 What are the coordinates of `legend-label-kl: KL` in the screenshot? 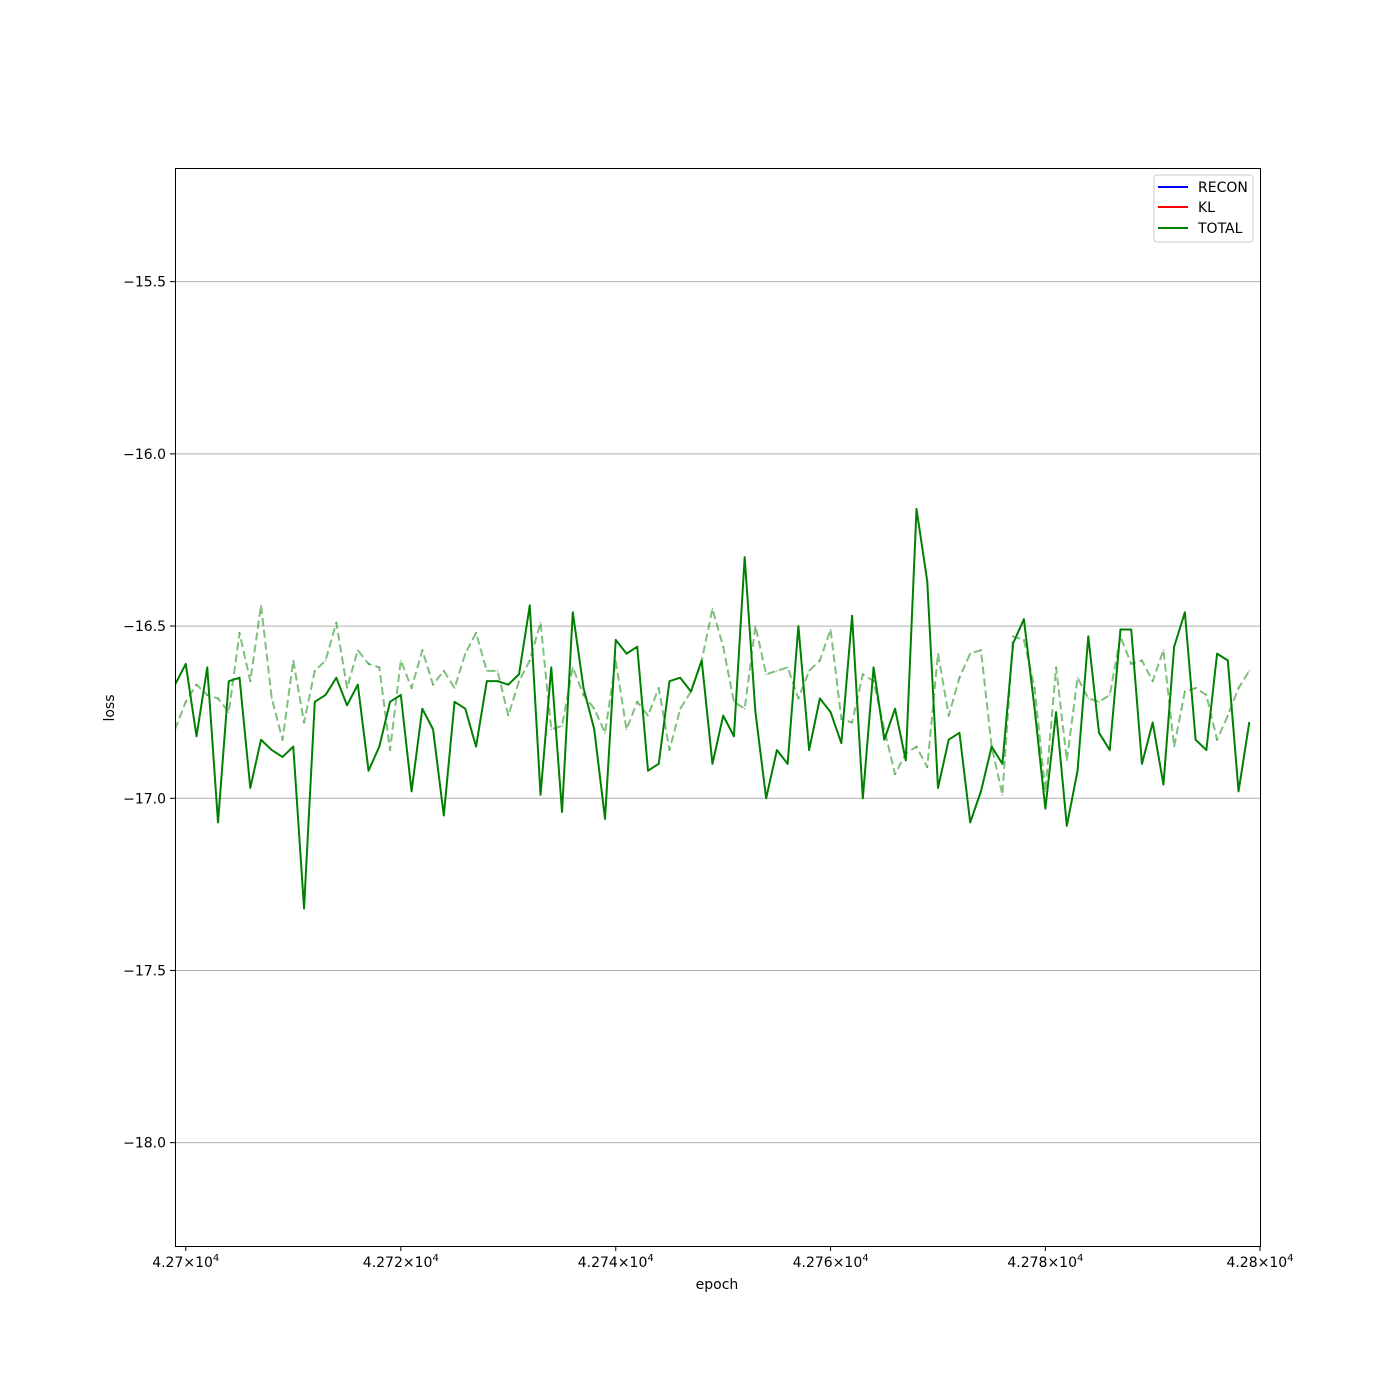 It's located at (1206, 208).